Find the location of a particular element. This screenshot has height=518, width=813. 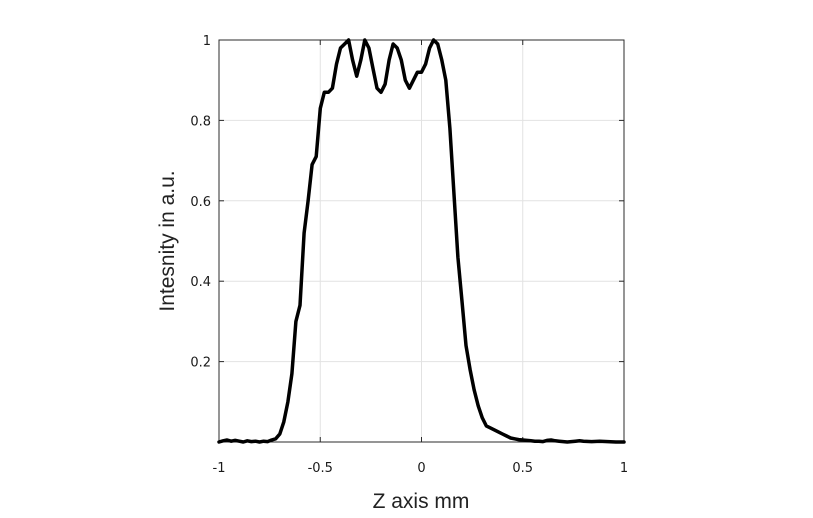

x-tick-label: 0.5 is located at coordinates (522, 468).